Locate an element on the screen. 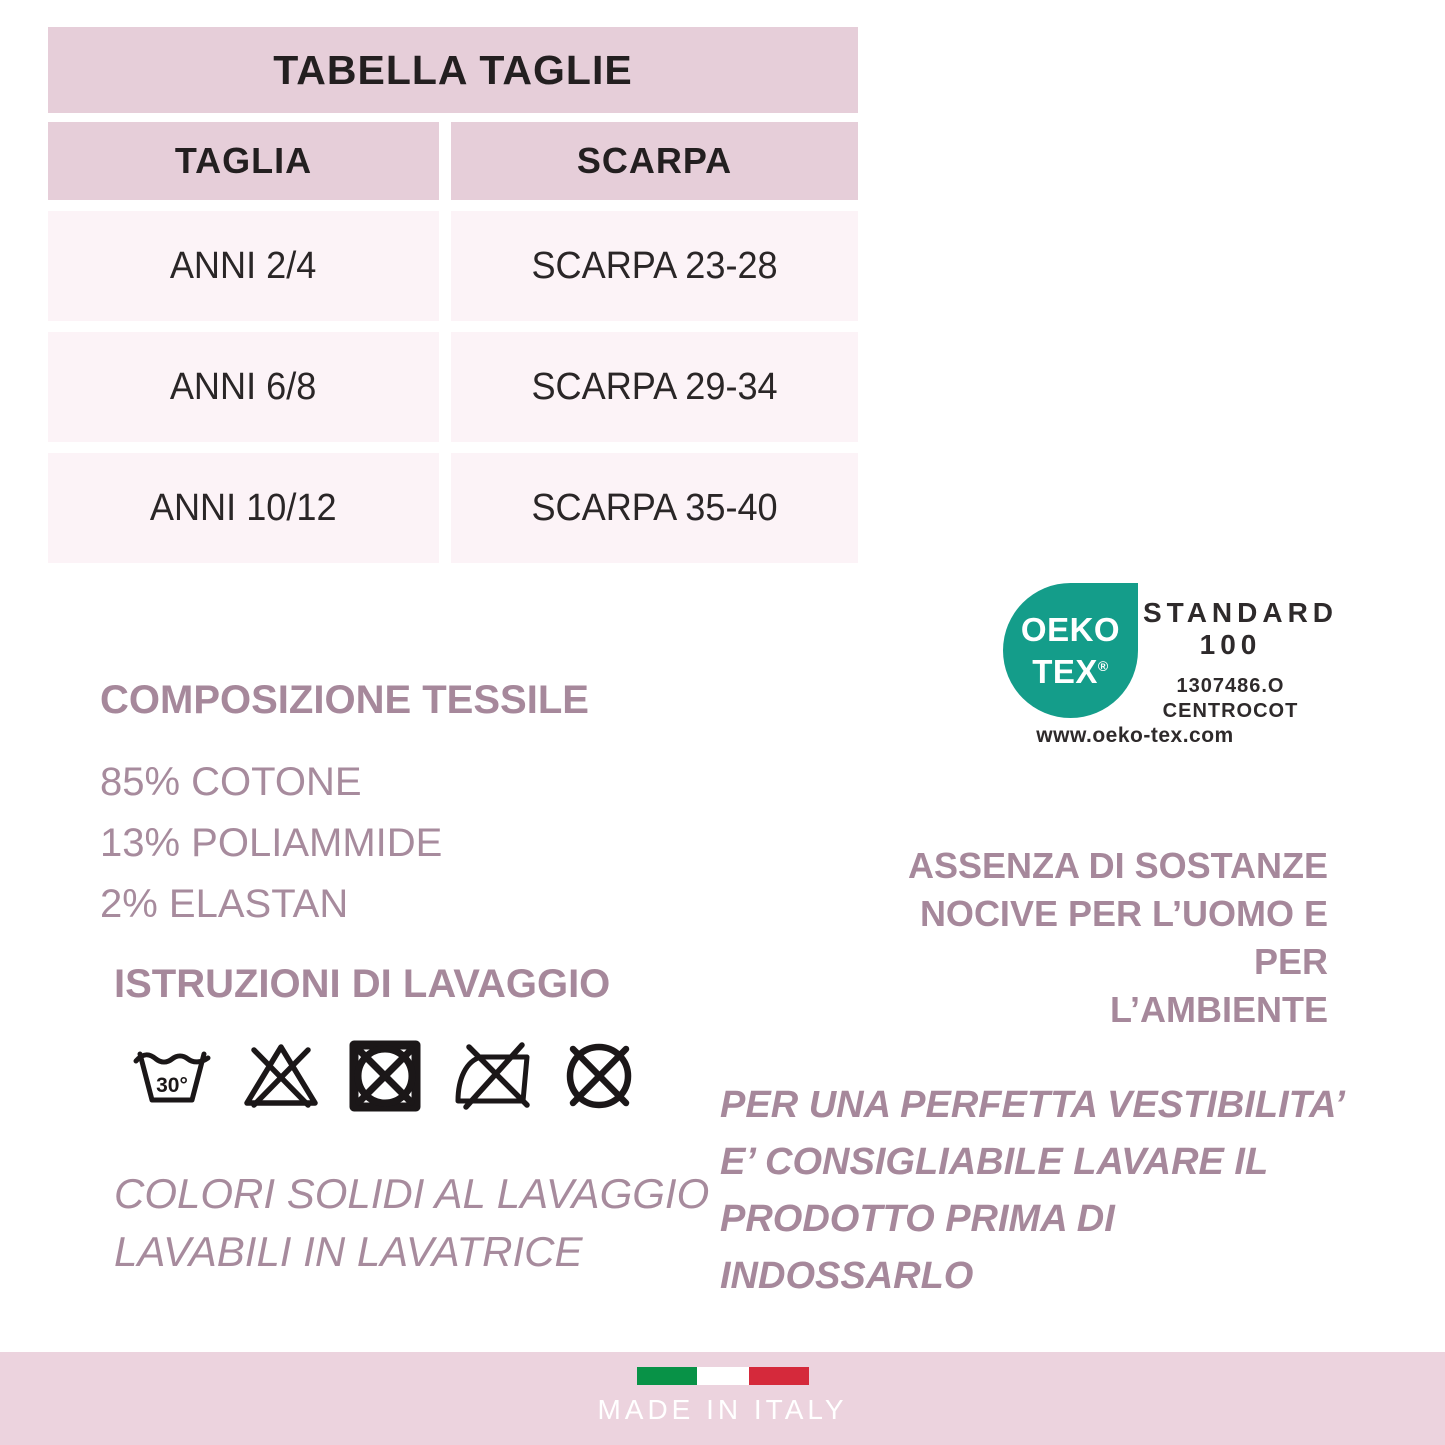  oeko-logo-line1: OEKO is located at coordinates (1070, 629).